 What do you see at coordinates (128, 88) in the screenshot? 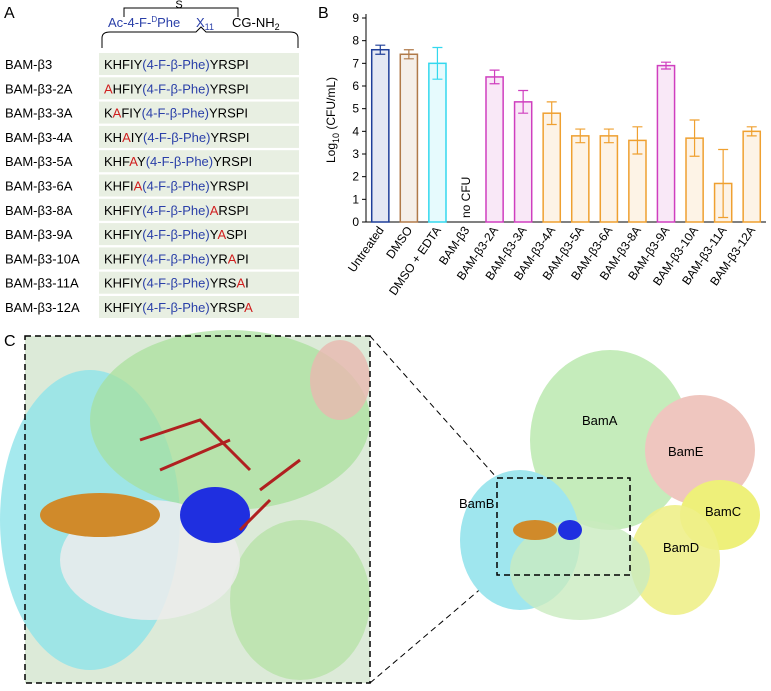
I see `sequence-segment: HFIY` at bounding box center [128, 88].